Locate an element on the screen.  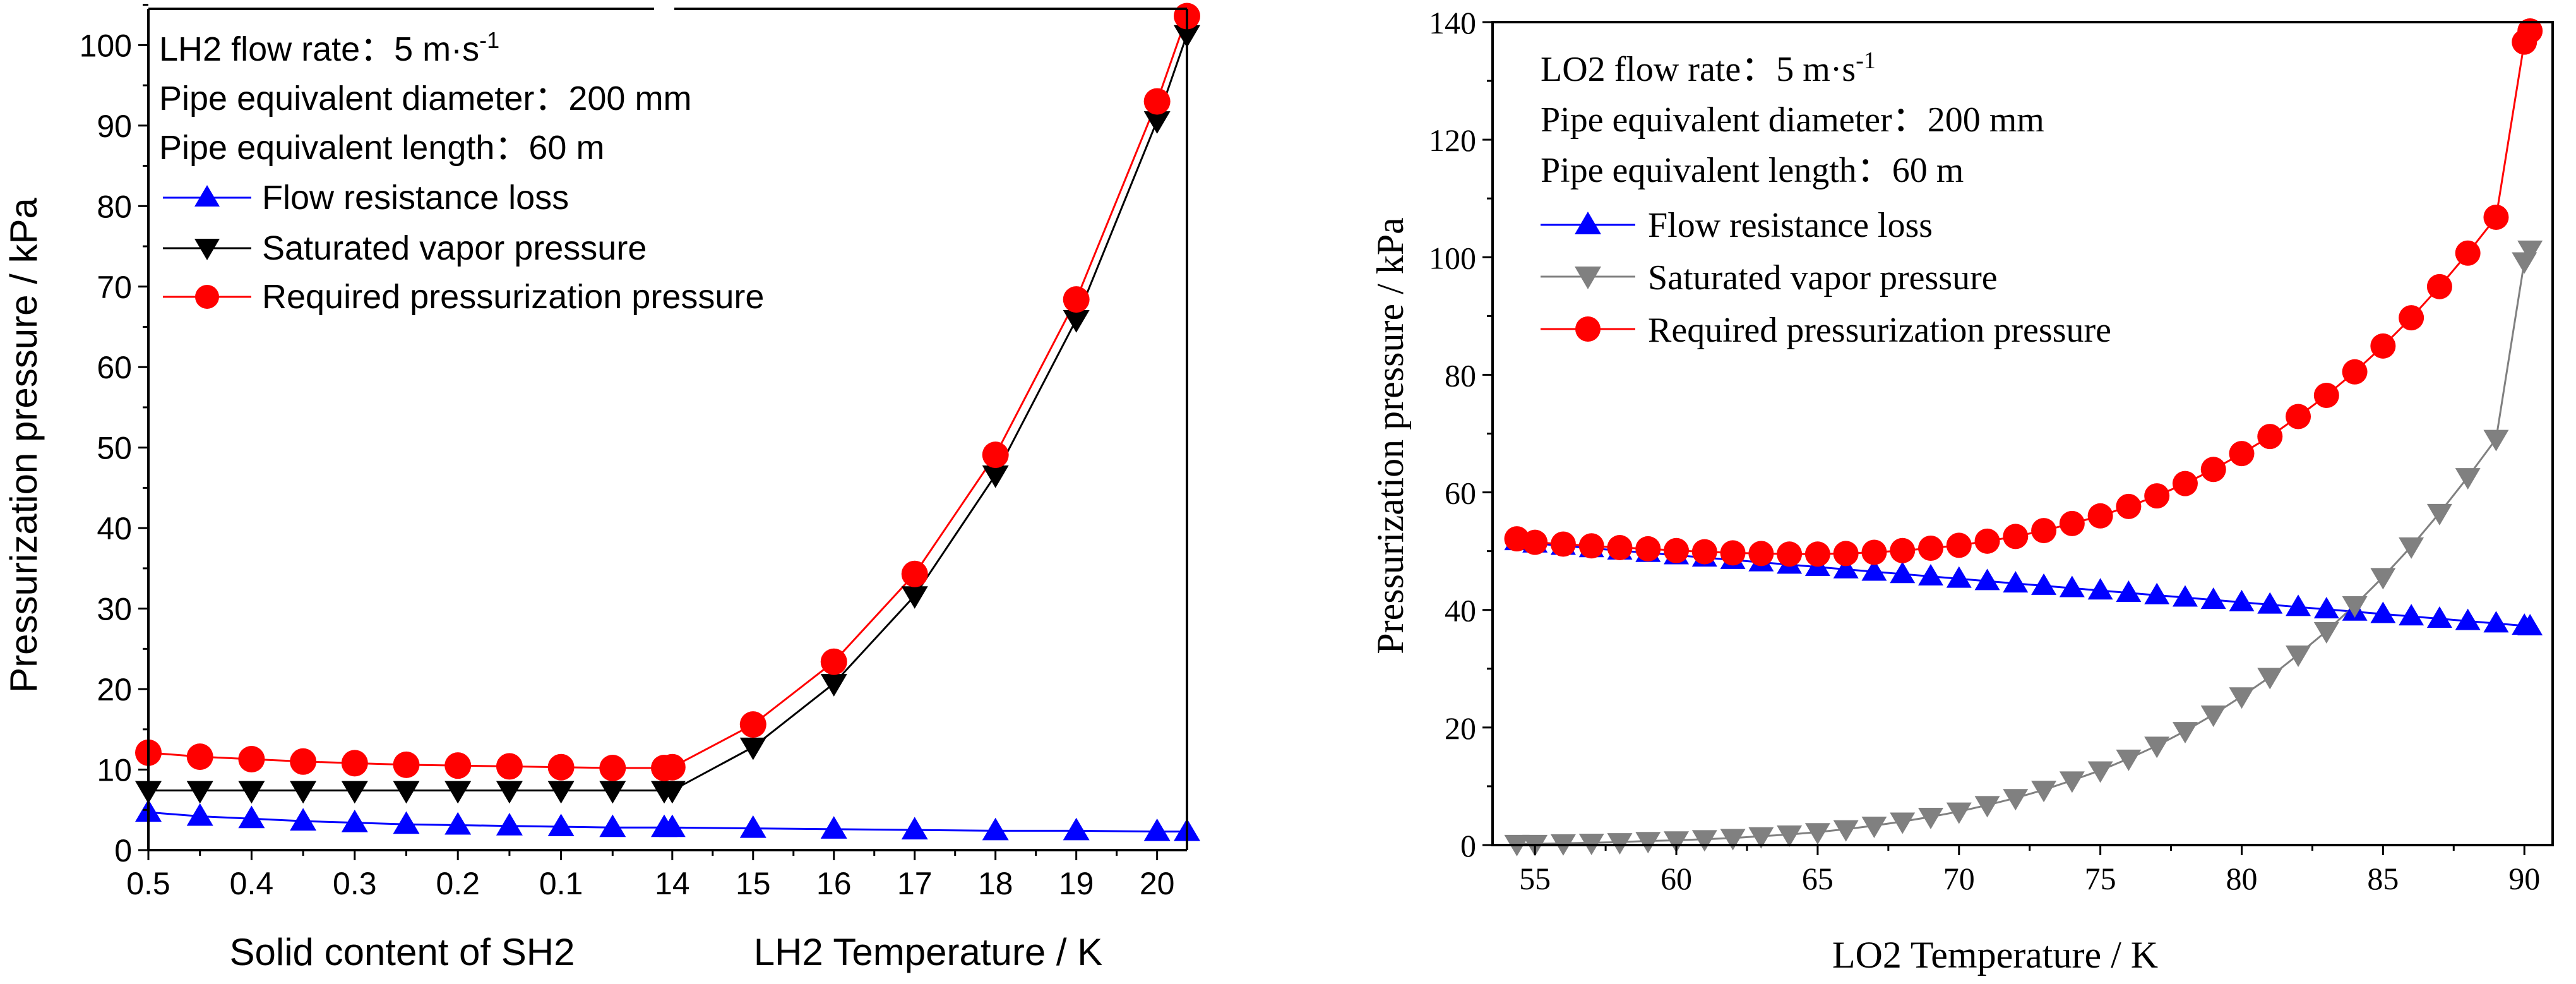
right-x-tick-label: 55 is located at coordinates (1535, 878).